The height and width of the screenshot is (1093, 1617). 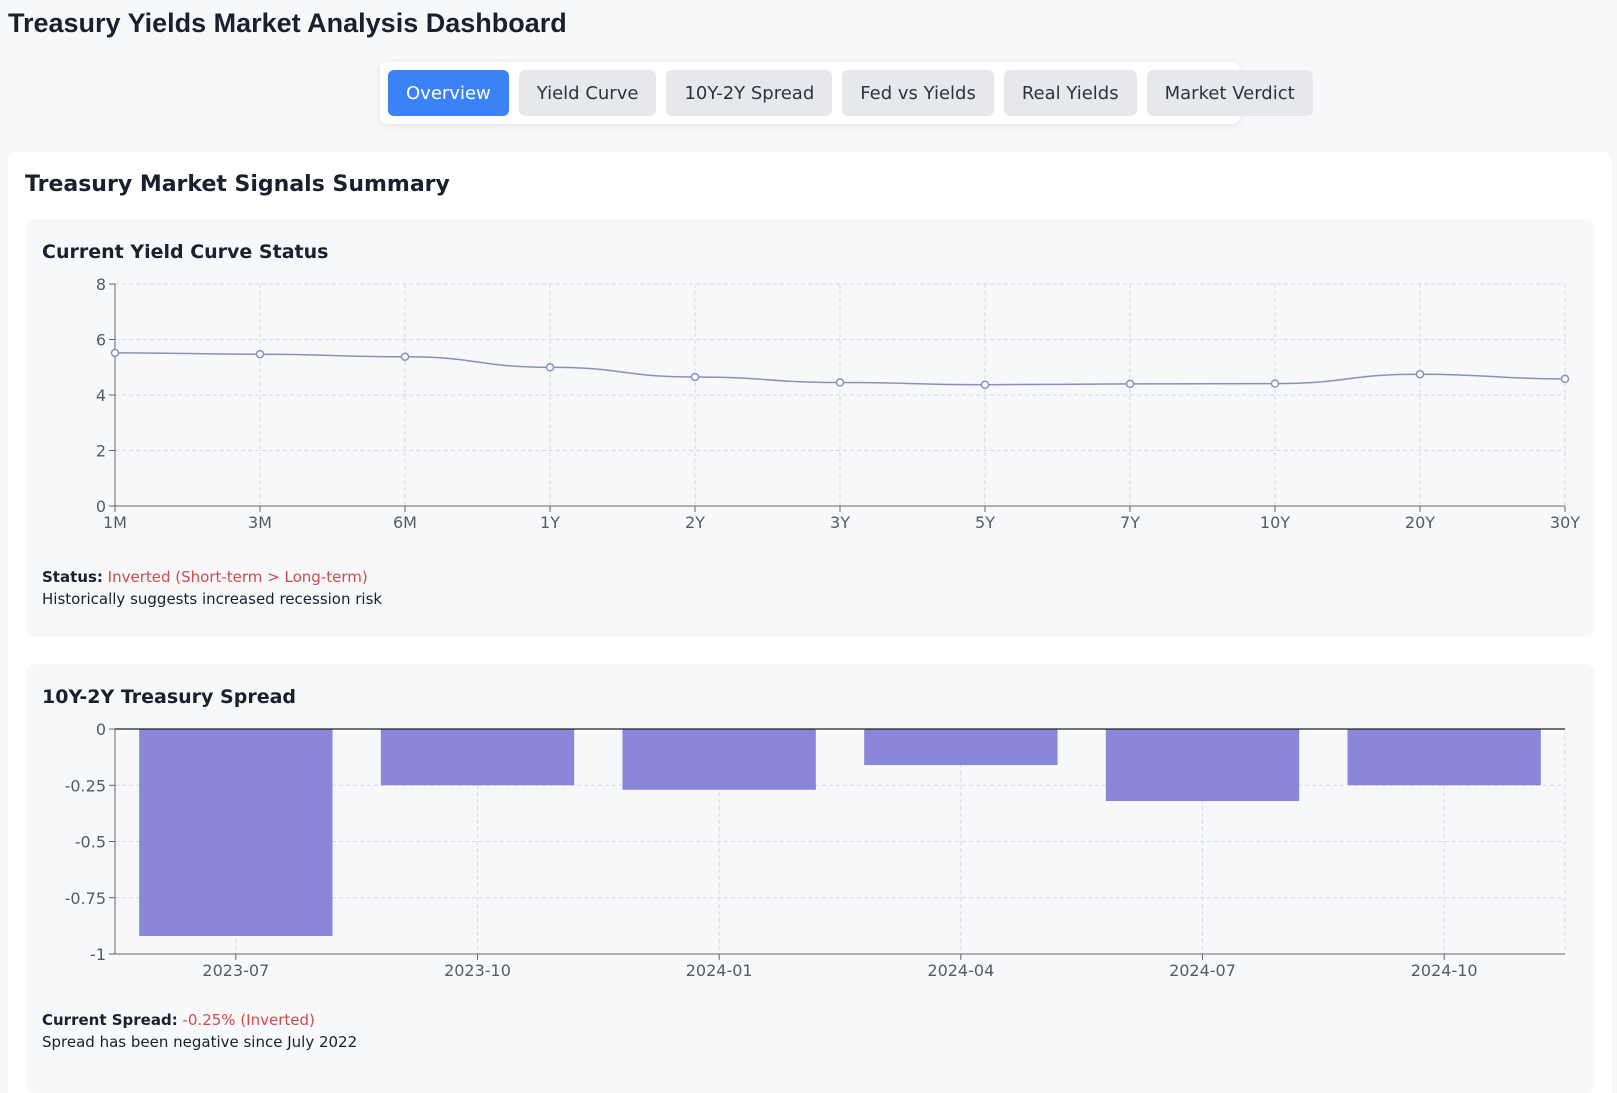 What do you see at coordinates (260, 354) in the screenshot?
I see `yield-point-3m` at bounding box center [260, 354].